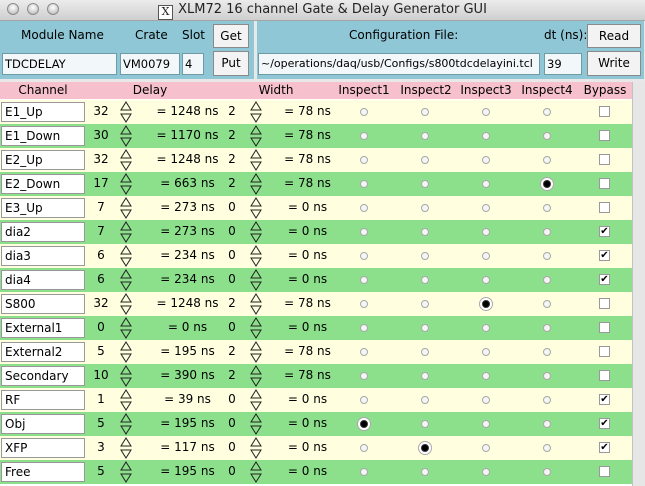 The image size is (645, 486). I want to click on read-button: Read, so click(614, 36).